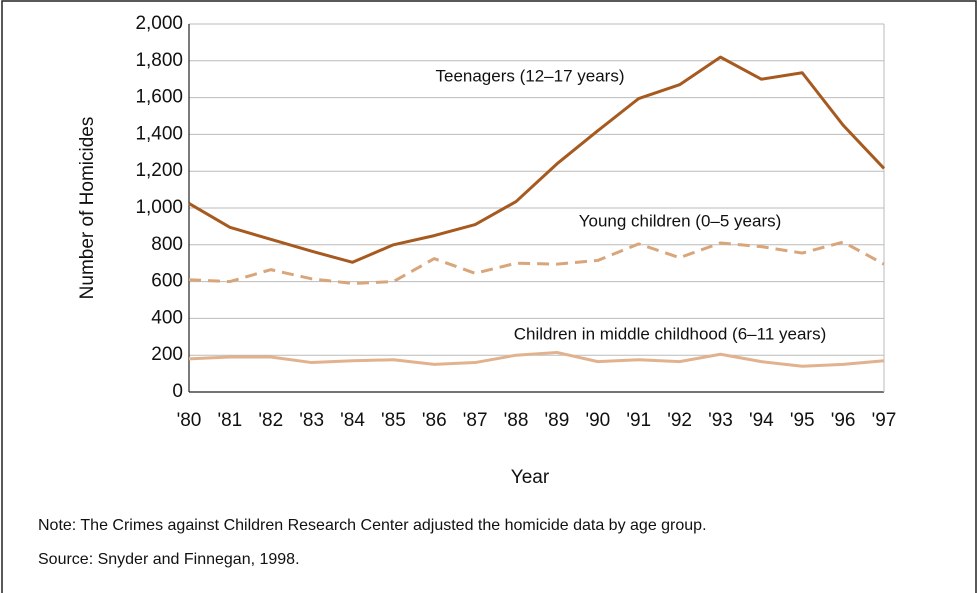  I want to click on y-tick-label: 200, so click(167, 354).